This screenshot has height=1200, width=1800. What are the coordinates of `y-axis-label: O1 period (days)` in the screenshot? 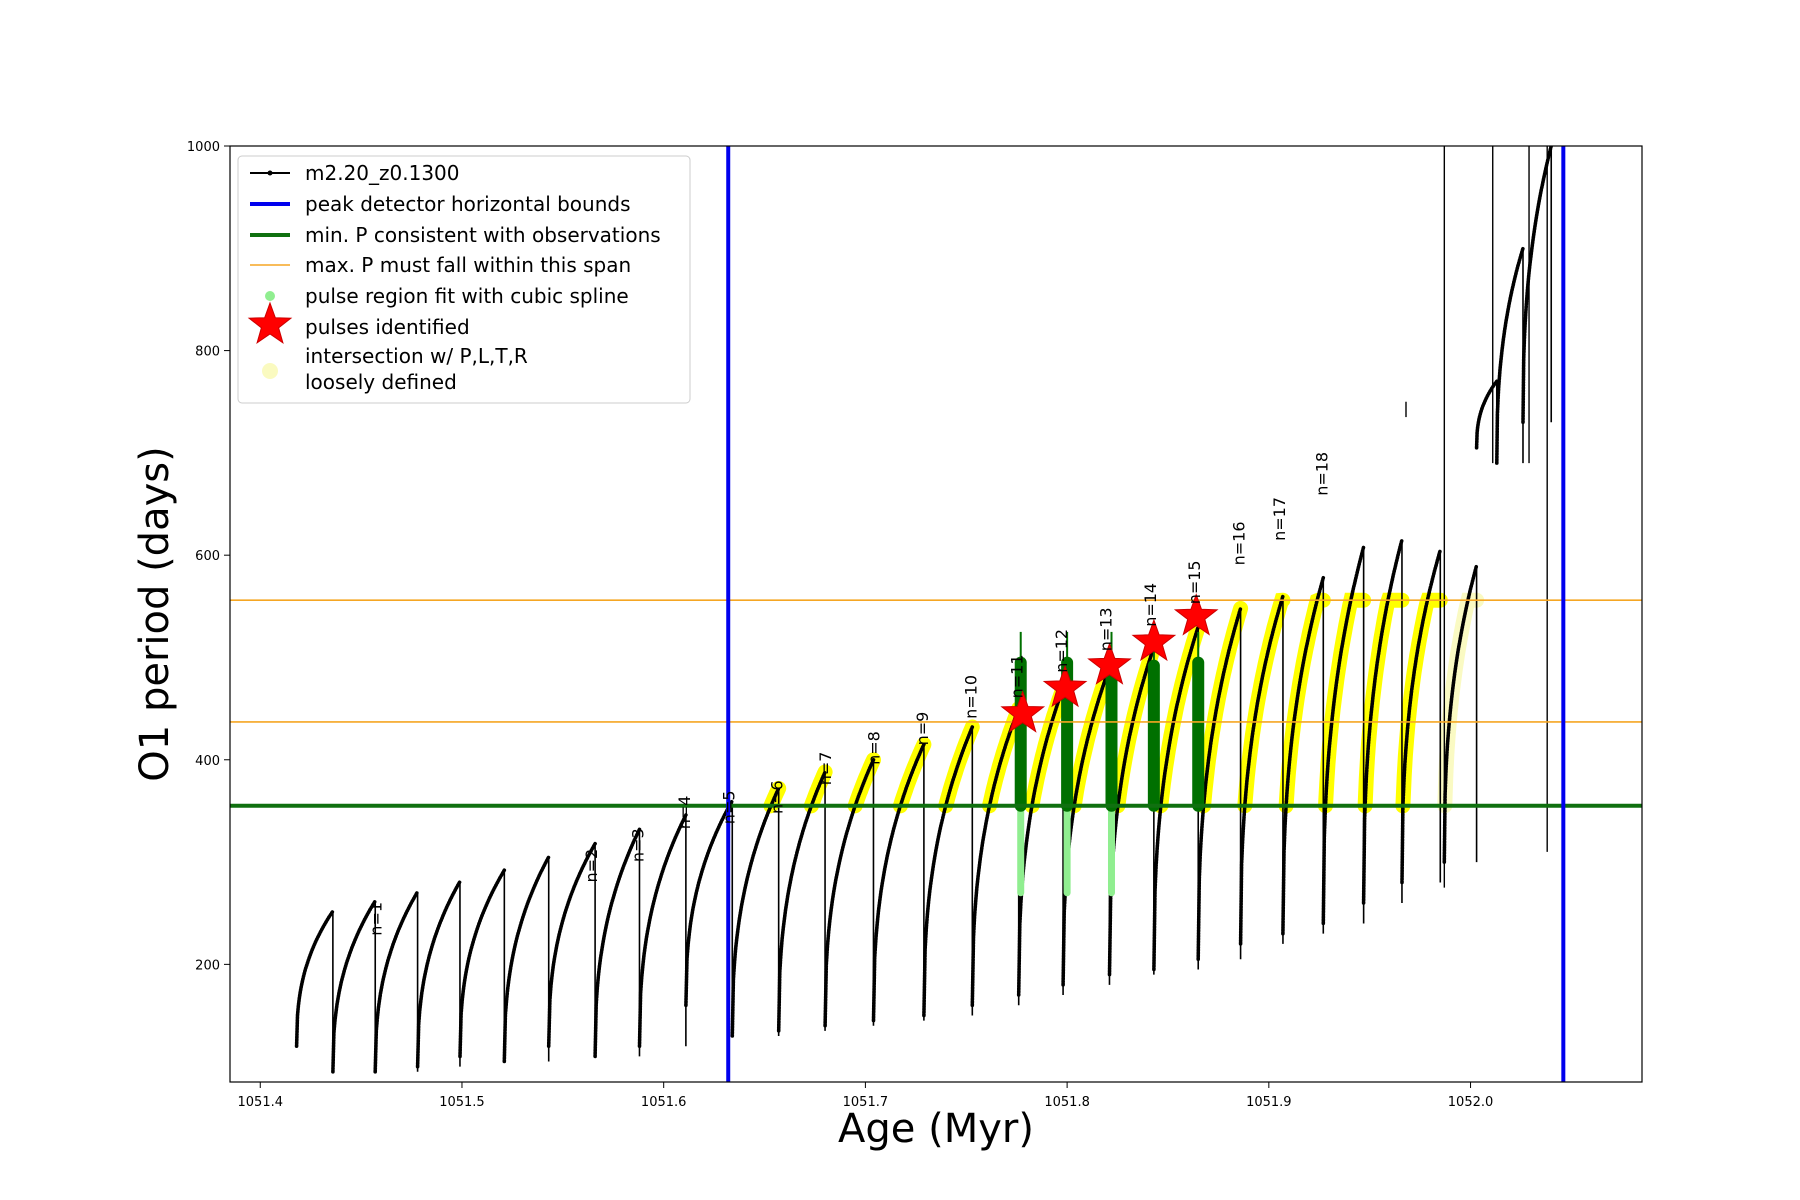 It's located at (155, 613).